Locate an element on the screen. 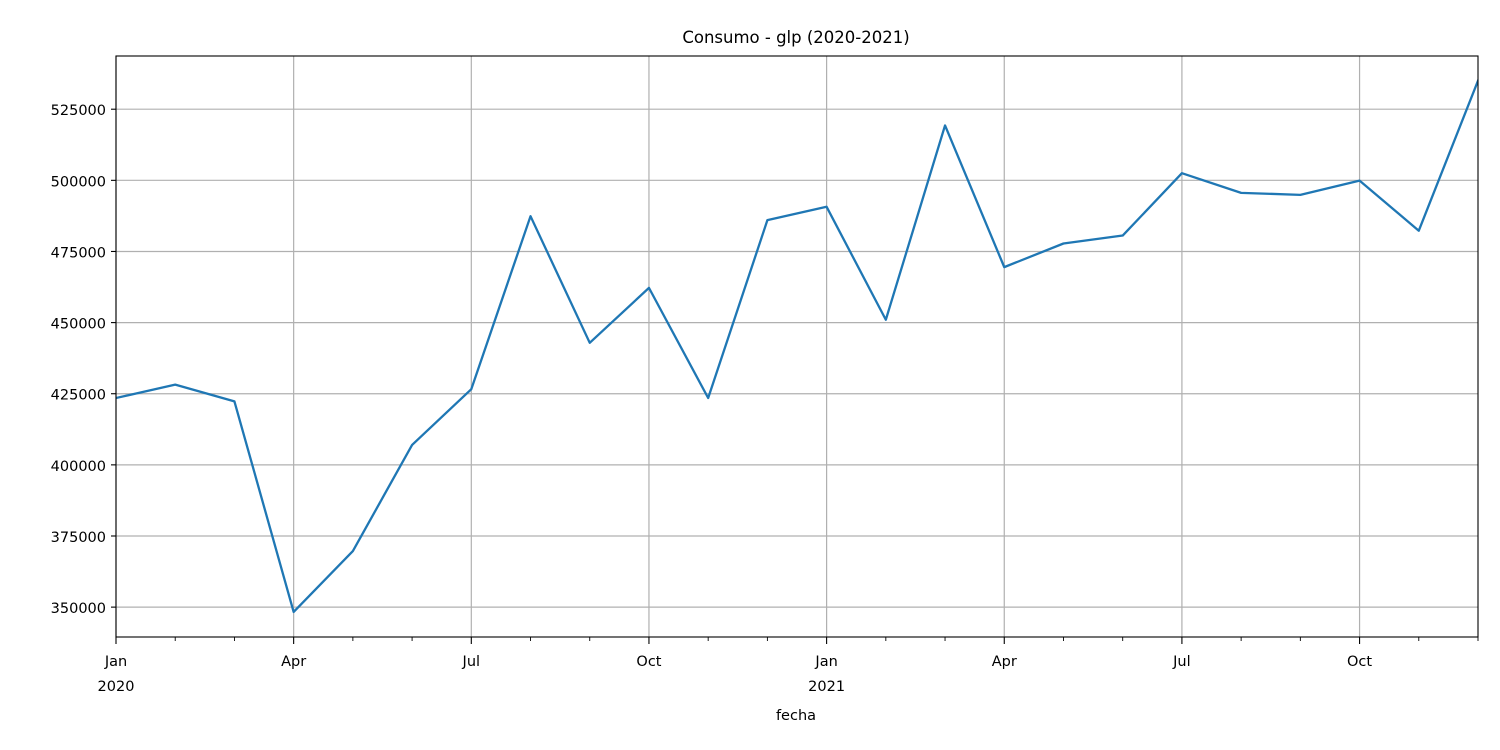 The width and height of the screenshot is (1500, 750). y-tick-label: 425000 is located at coordinates (78, 396).